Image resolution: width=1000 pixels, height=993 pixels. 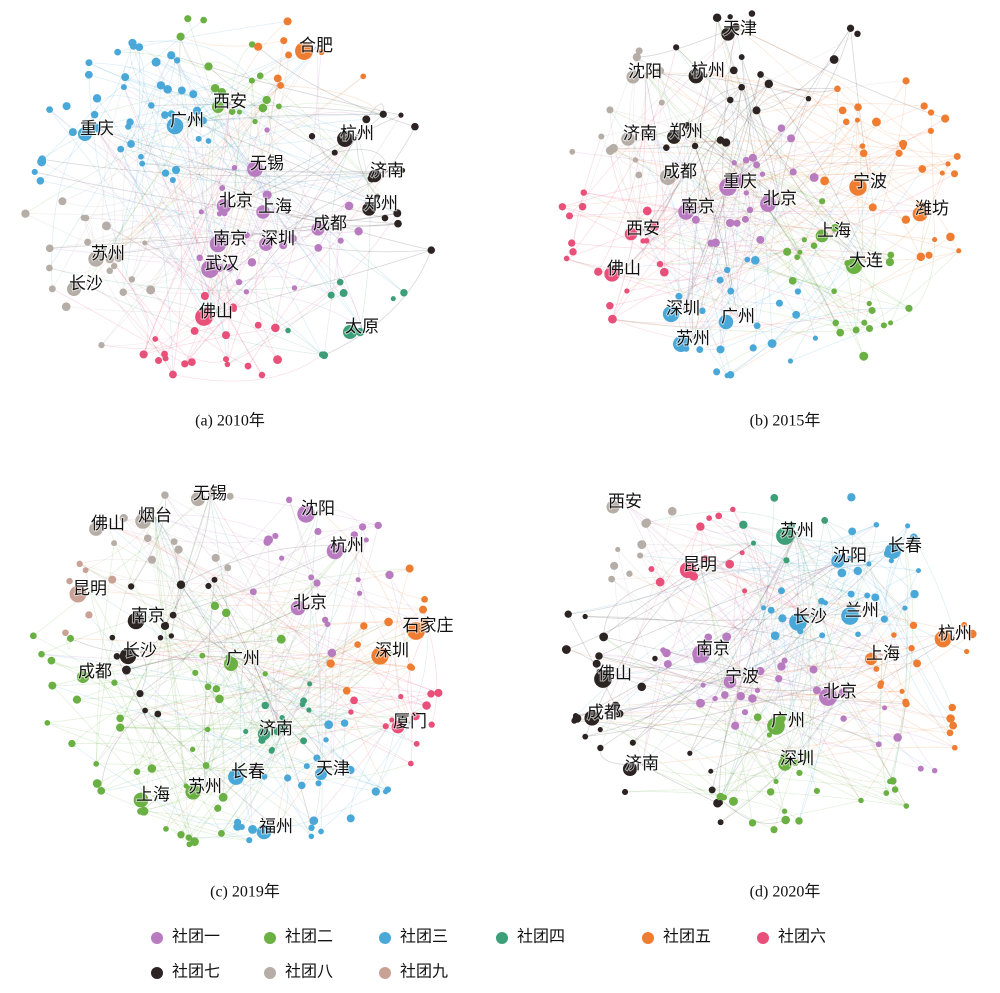 What do you see at coordinates (196, 937) in the screenshot?
I see `legend-label: 社团一` at bounding box center [196, 937].